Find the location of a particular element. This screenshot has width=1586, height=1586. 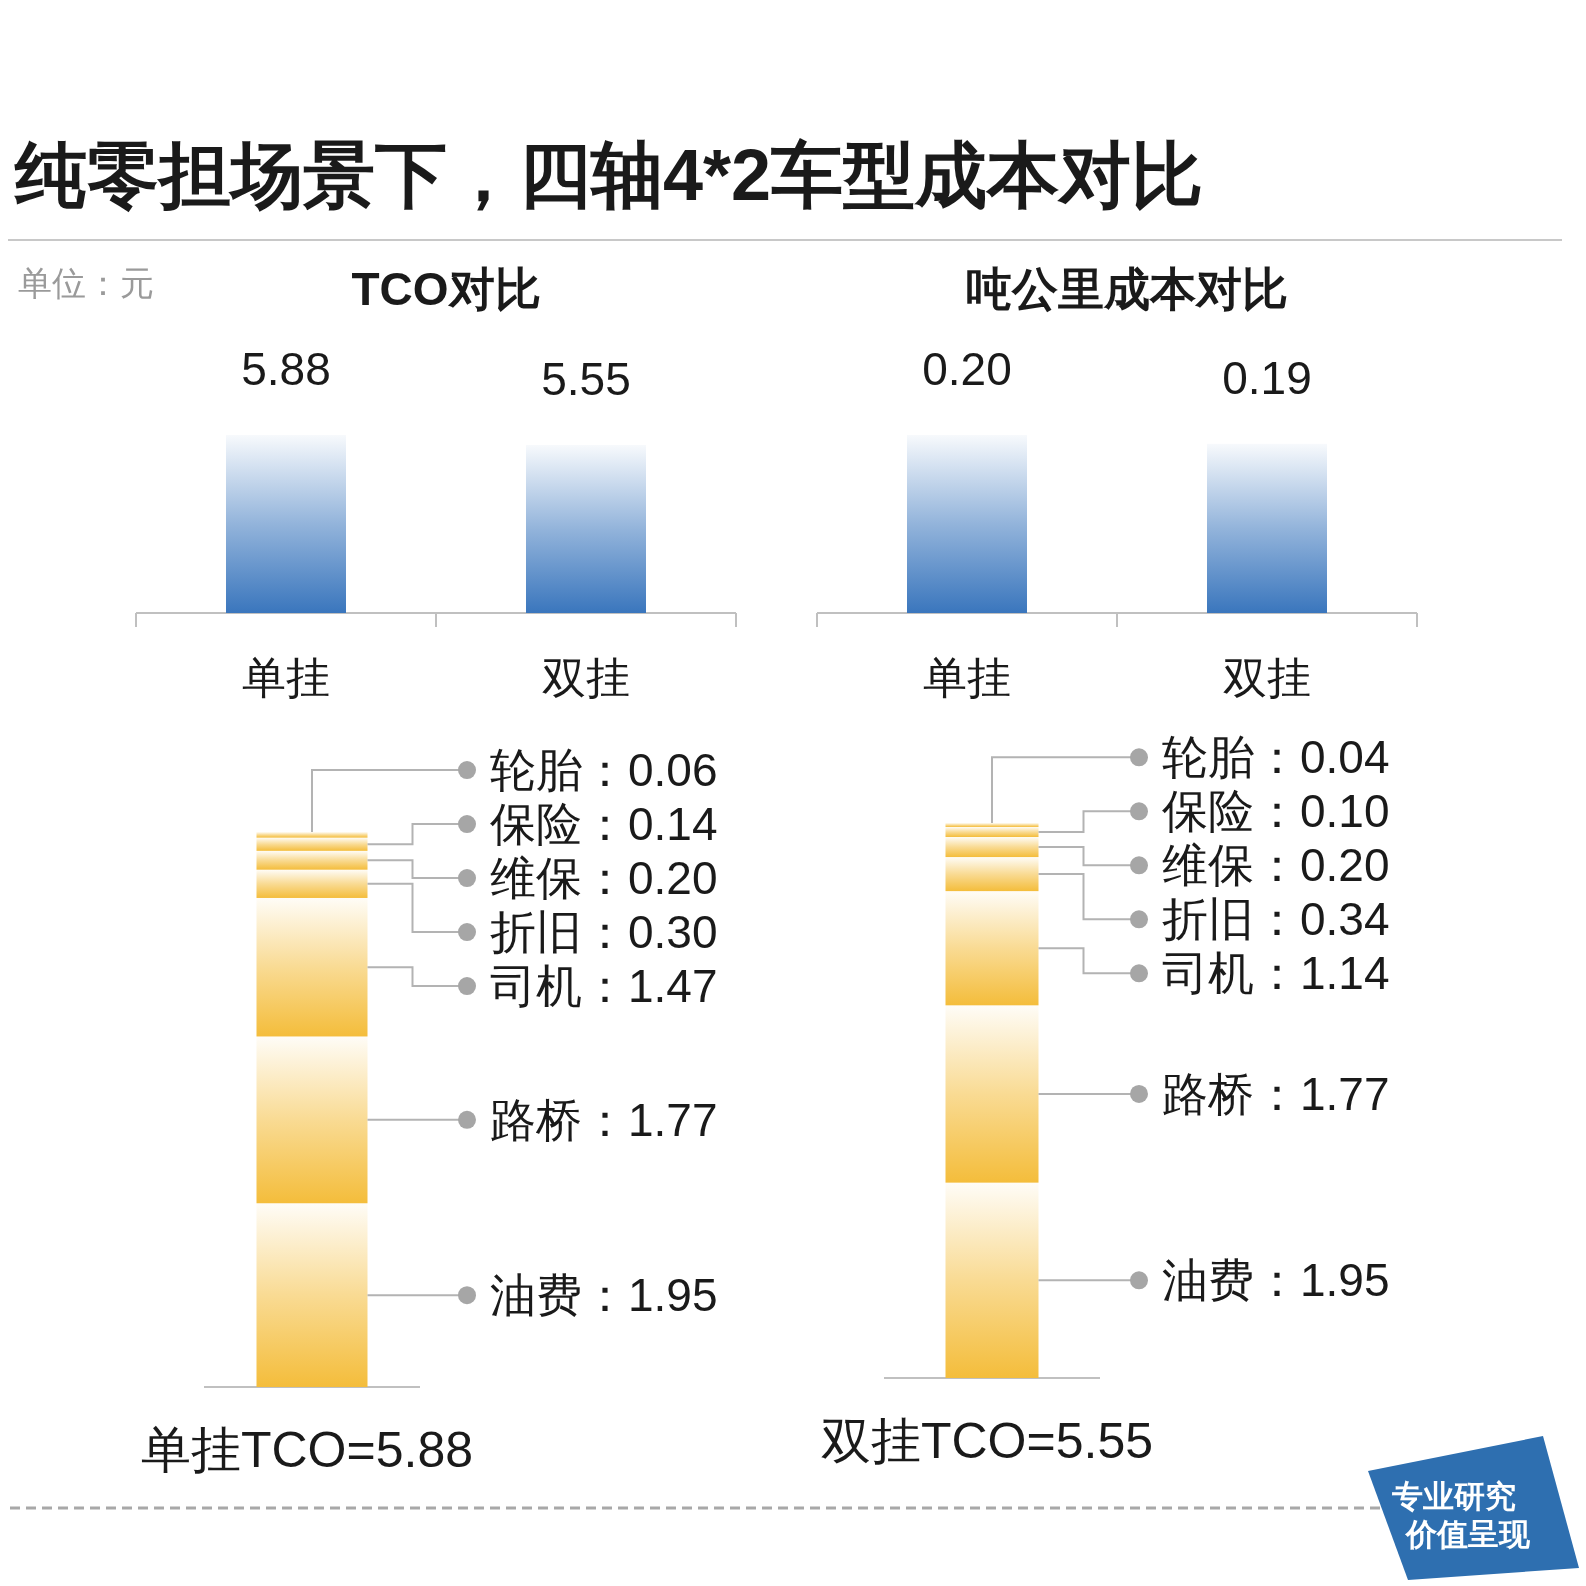

category-label: 双挂TCO=5.55 is located at coordinates (987, 1441).